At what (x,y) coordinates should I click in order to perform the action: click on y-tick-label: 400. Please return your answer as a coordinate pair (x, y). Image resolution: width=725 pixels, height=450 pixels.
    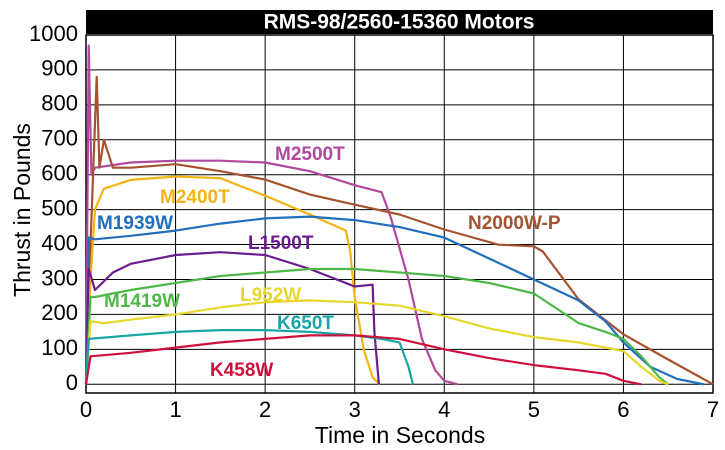
    Looking at the image, I should click on (59, 242).